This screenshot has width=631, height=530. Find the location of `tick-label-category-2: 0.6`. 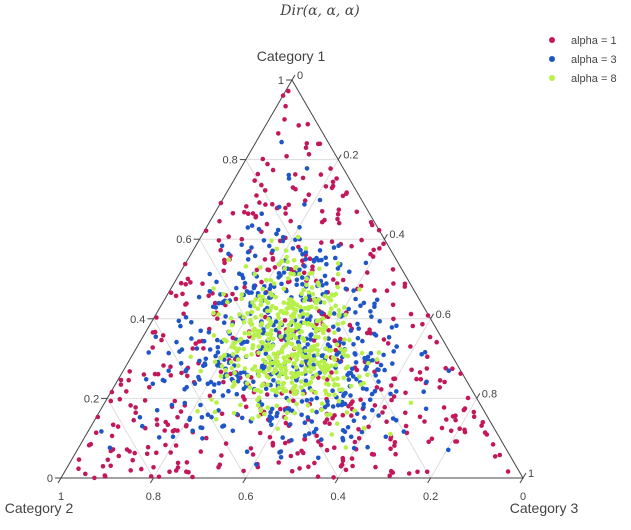

tick-label-category-2: 0.6 is located at coordinates (245, 497).